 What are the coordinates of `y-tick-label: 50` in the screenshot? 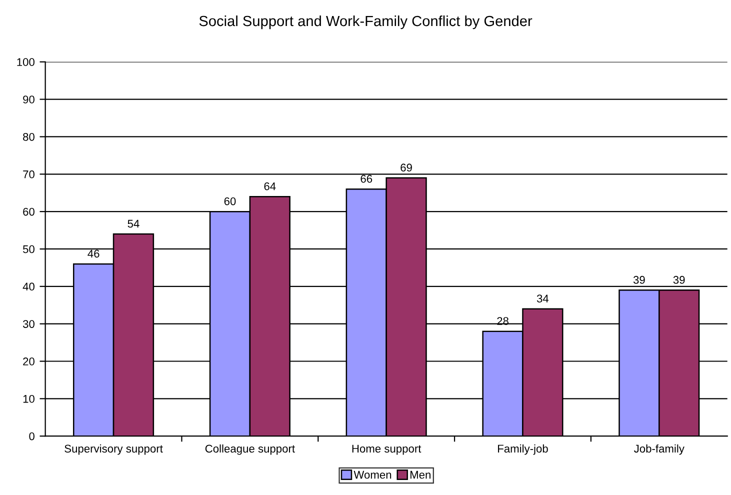 It's located at (28, 249).